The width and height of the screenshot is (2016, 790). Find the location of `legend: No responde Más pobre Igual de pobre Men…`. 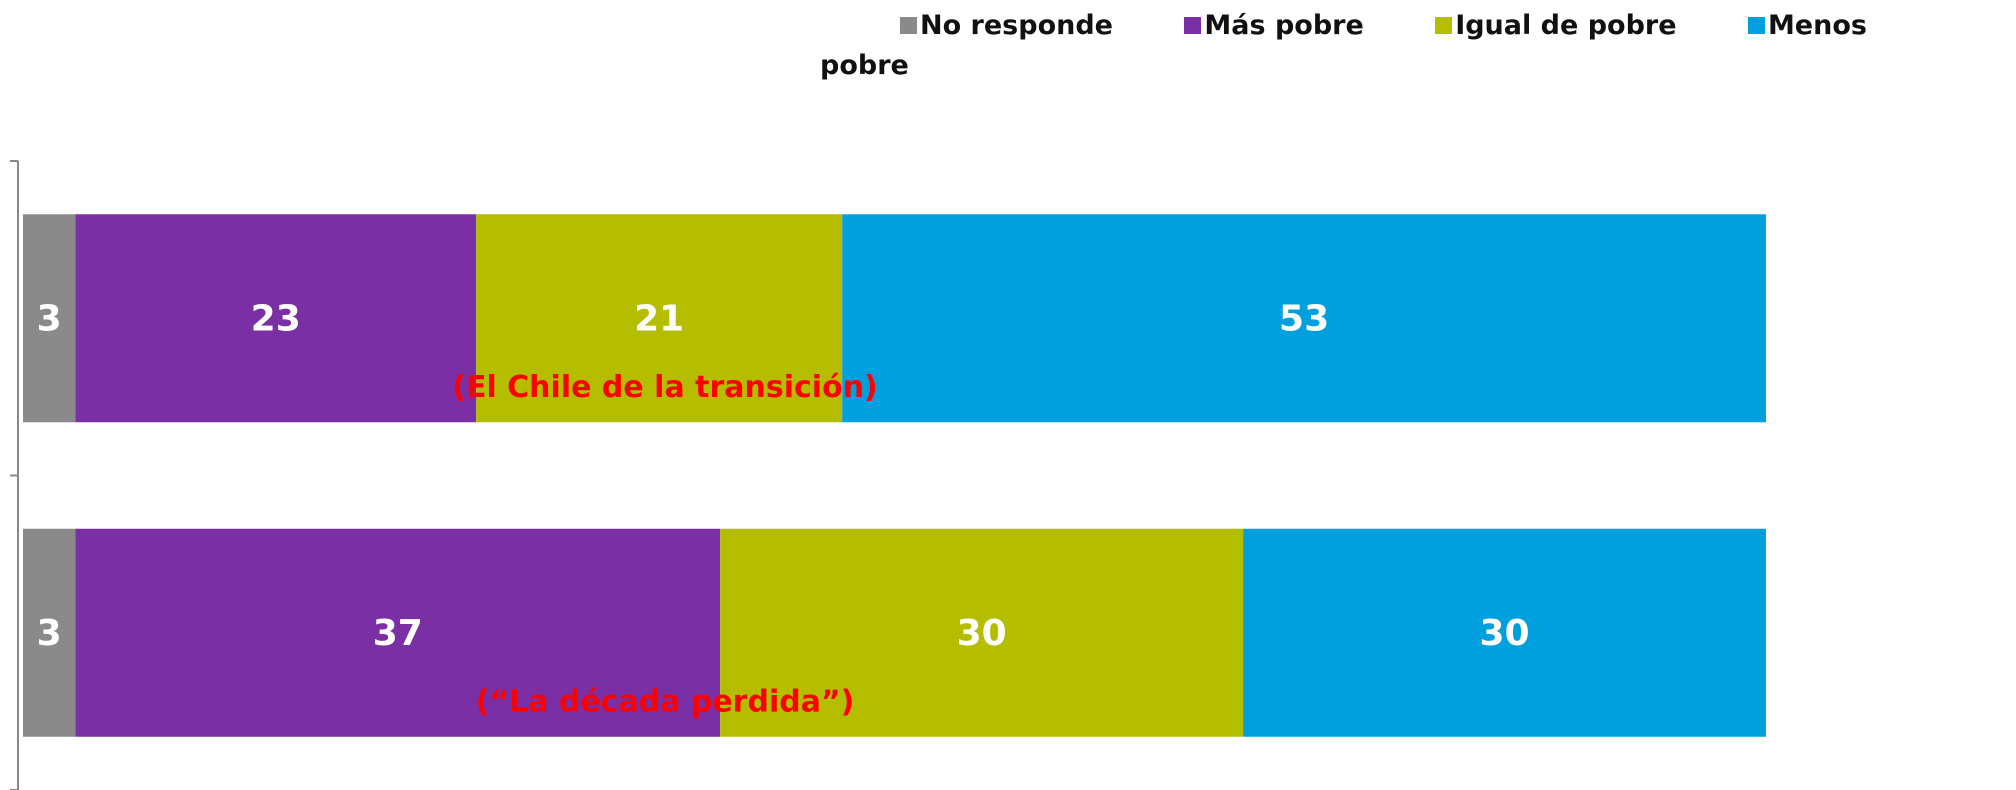

legend: No responde Más pobre Igual de pobre Men… is located at coordinates (1410, 46).